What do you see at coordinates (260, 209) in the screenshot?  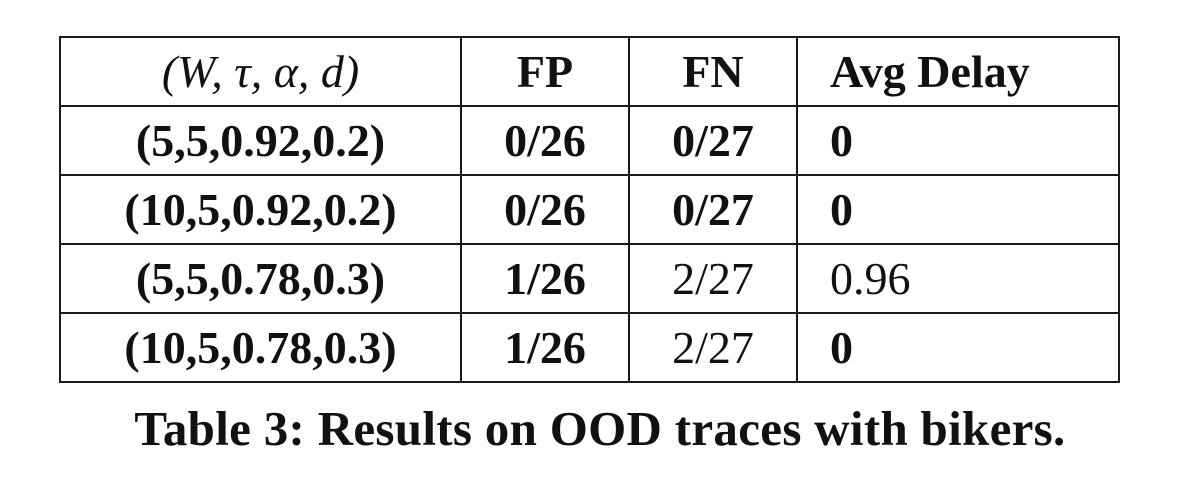 I see `cell-params: (10,5,0.92,0.2)` at bounding box center [260, 209].